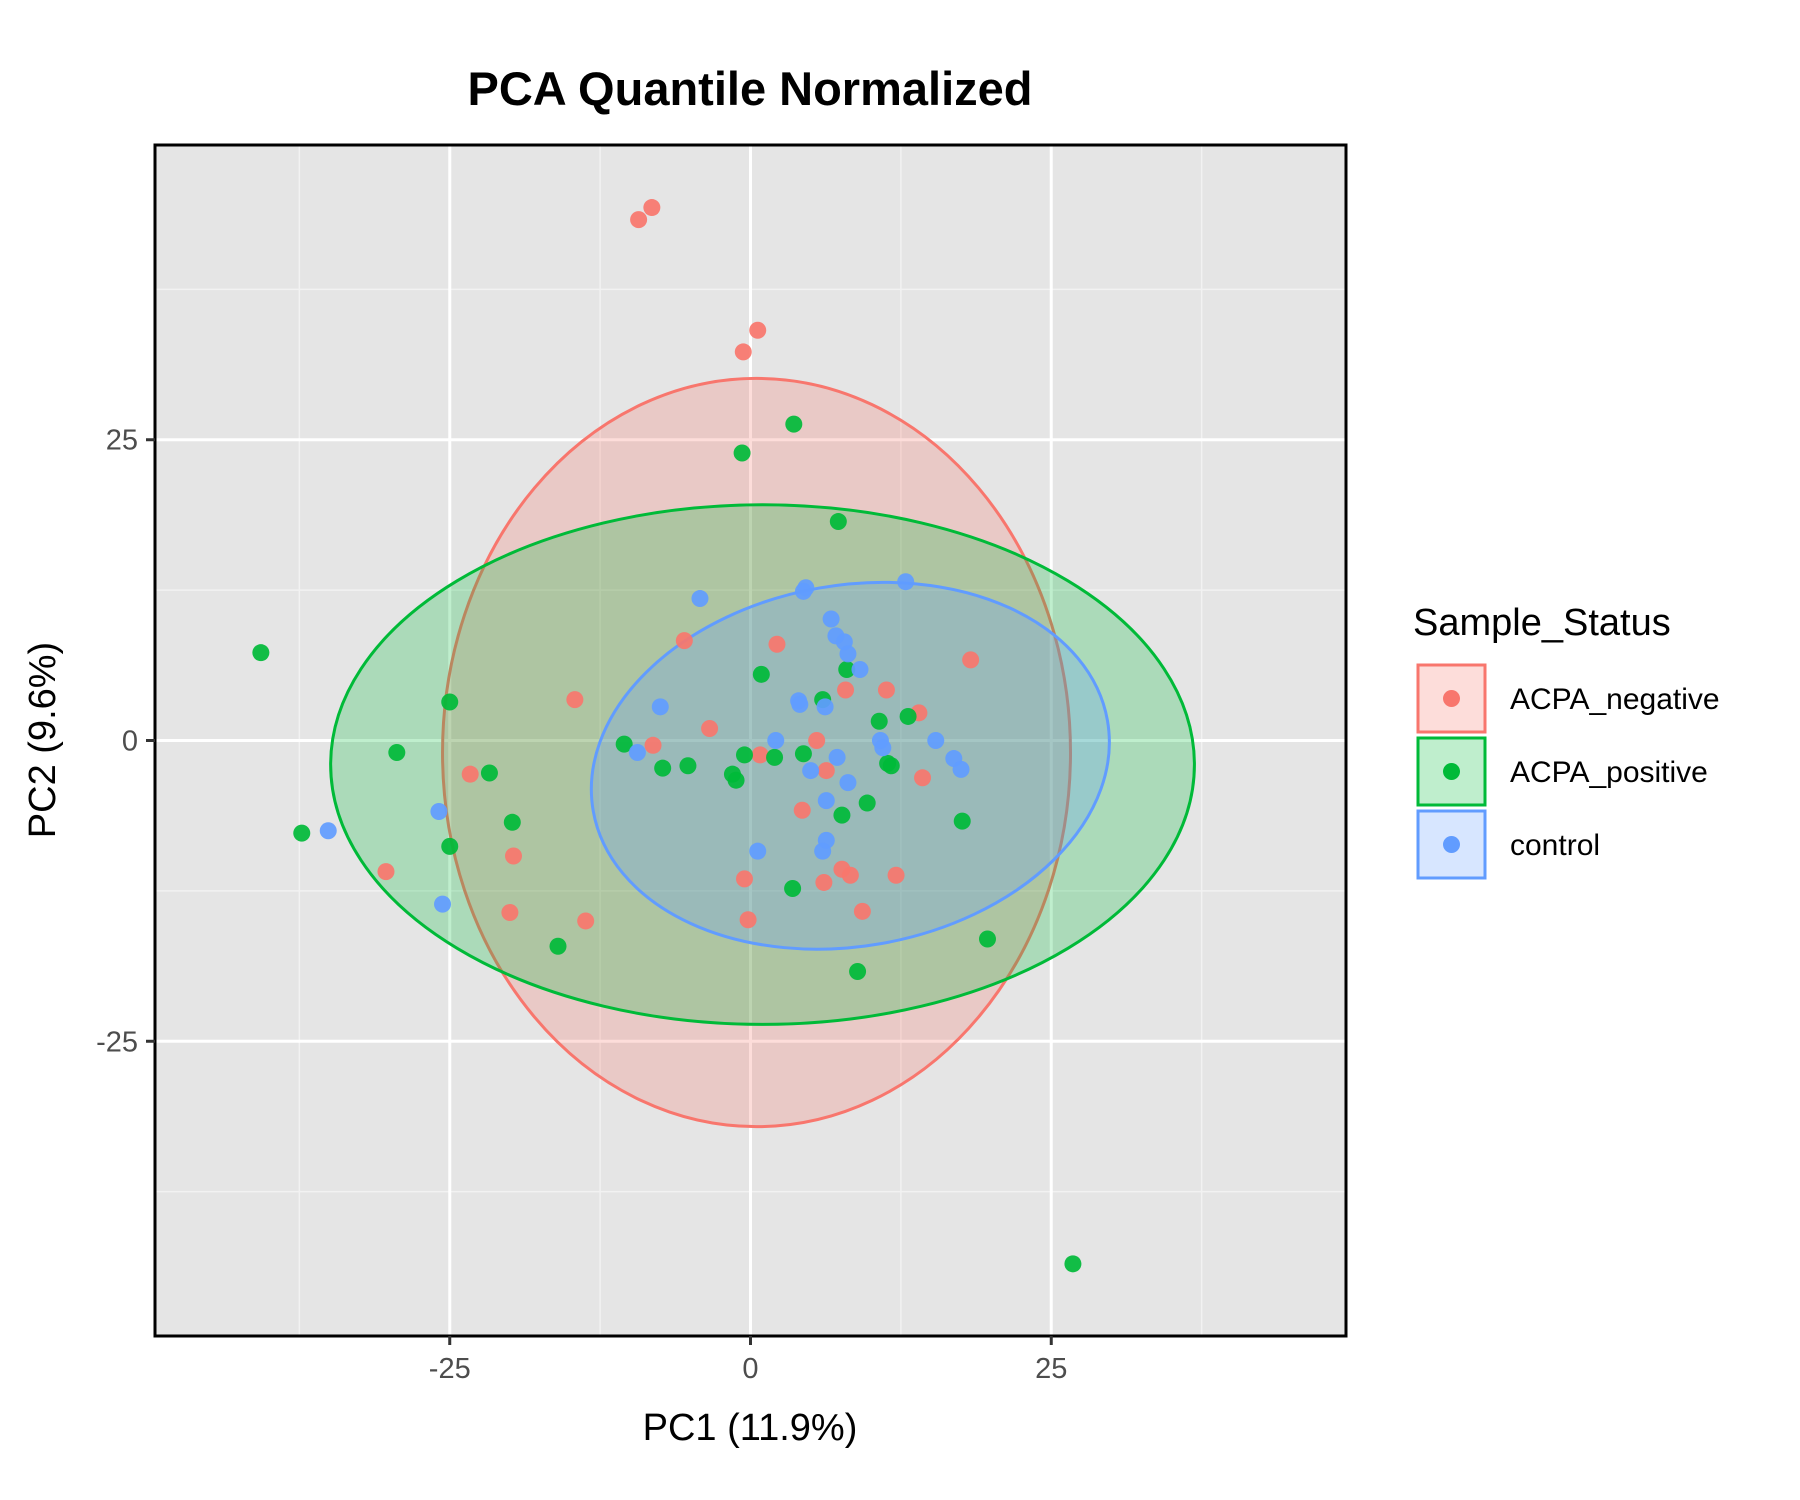  What do you see at coordinates (1451, 698) in the screenshot?
I see `legend-marker-ACPA_negative` at bounding box center [1451, 698].